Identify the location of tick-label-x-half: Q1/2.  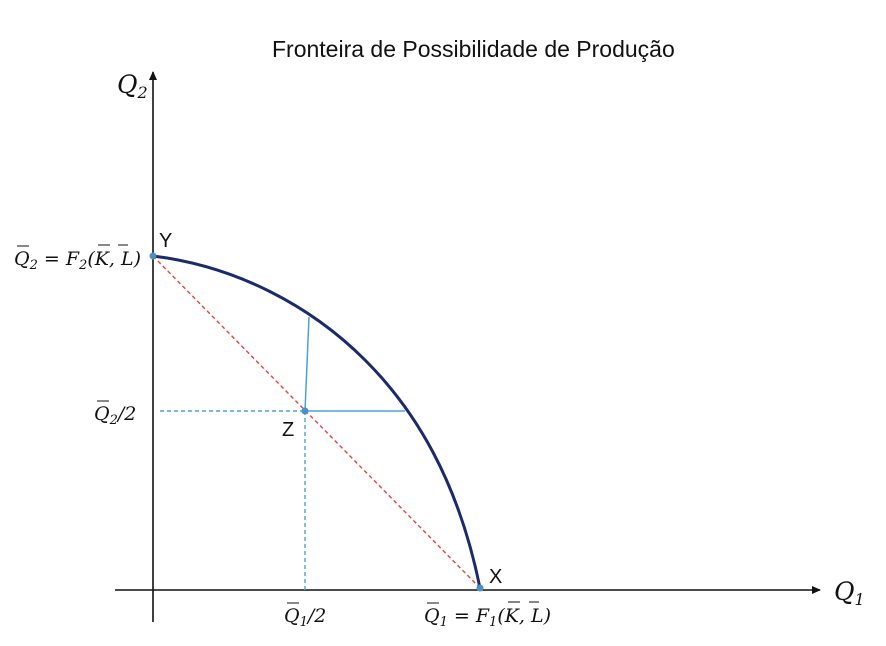
(305, 616).